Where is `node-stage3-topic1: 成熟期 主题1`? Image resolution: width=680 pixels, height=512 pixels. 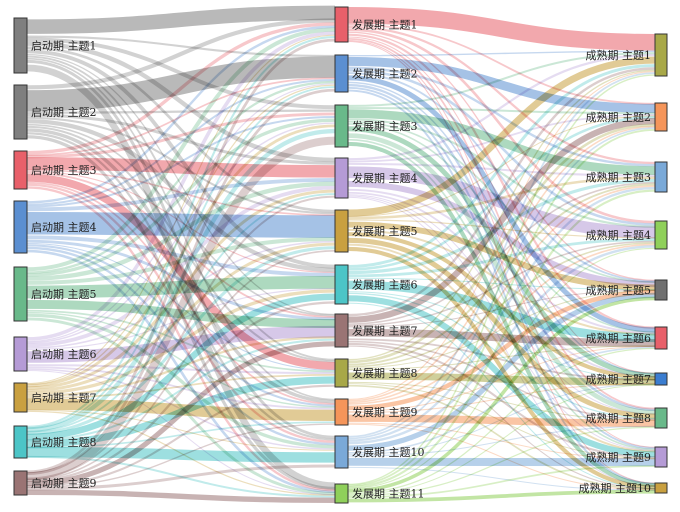 node-stage3-topic1: 成熟期 主题1 is located at coordinates (627, 55).